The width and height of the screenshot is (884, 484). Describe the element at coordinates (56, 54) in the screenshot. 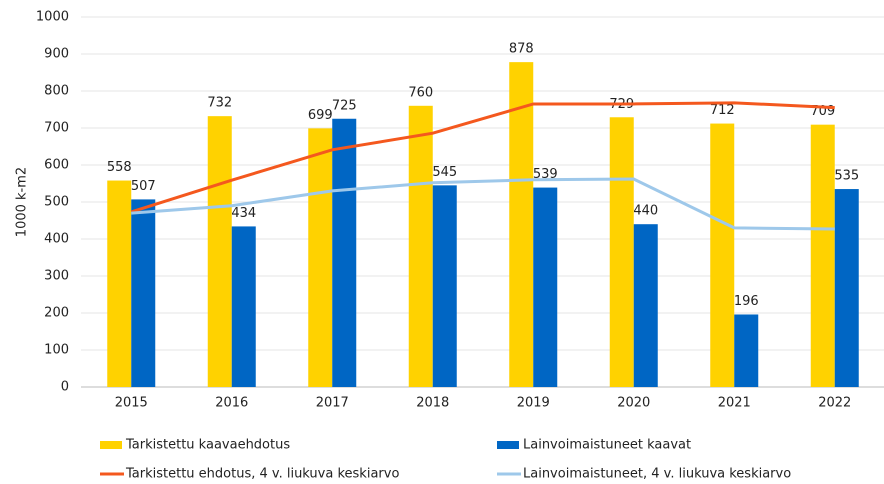

I see `y-tick-label: 900` at that location.